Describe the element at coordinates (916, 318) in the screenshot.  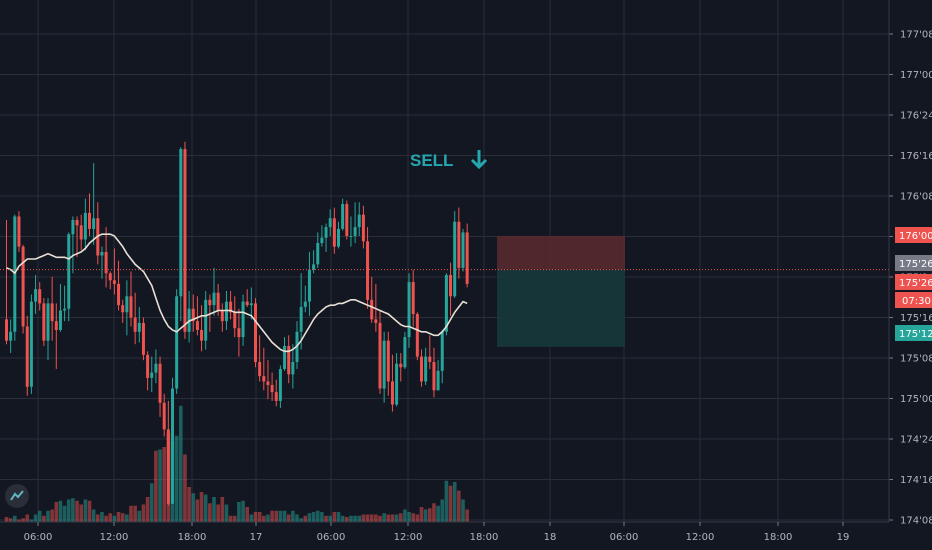
I see `y-tick-label: 175'16` at that location.